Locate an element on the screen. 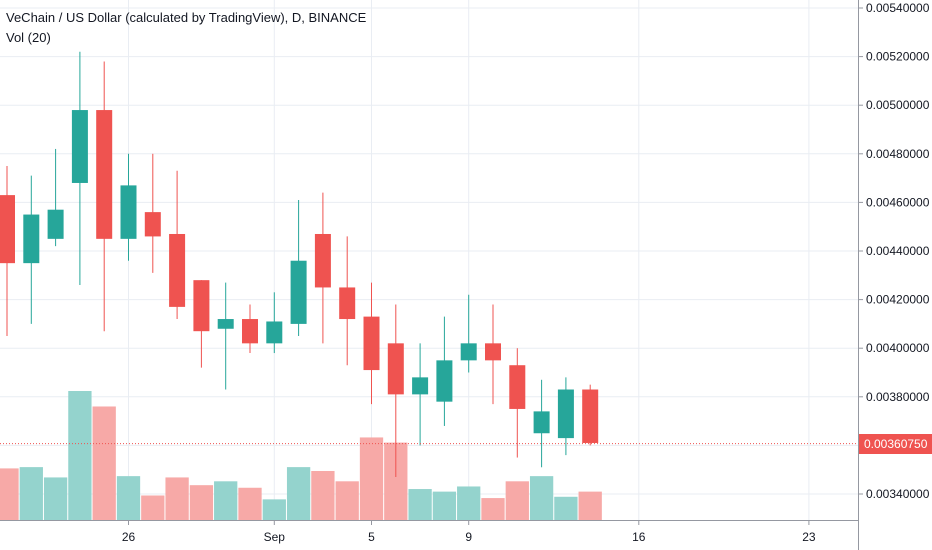  price-tick-label: 0.00540000 is located at coordinates (898, 8).